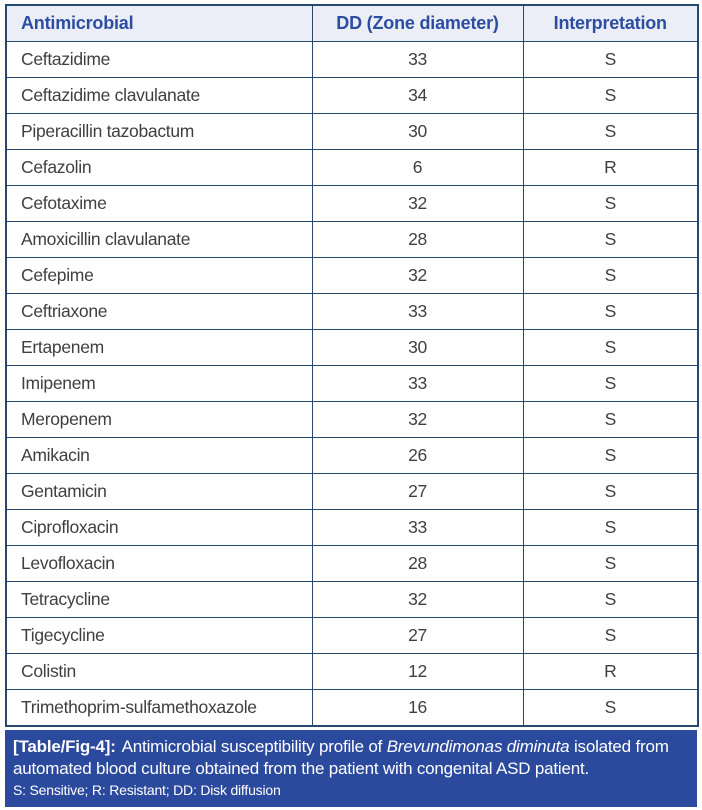  Describe the element at coordinates (417, 95) in the screenshot. I see `cell-dd-zone-diameter: 34` at that location.